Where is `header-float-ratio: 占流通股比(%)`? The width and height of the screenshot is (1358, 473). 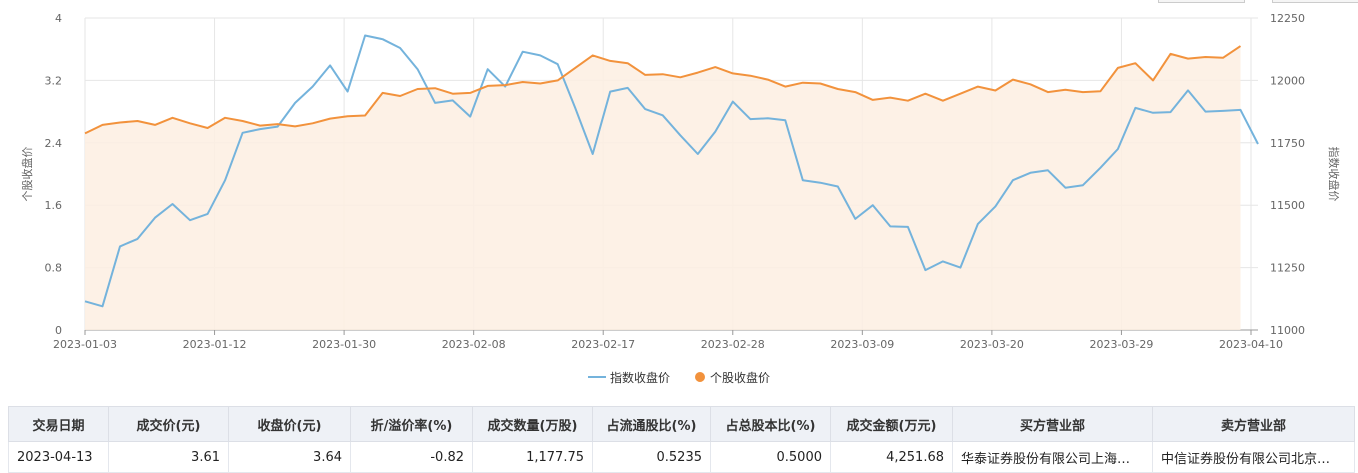
header-float-ratio: 占流通股比(%) is located at coordinates (651, 424).